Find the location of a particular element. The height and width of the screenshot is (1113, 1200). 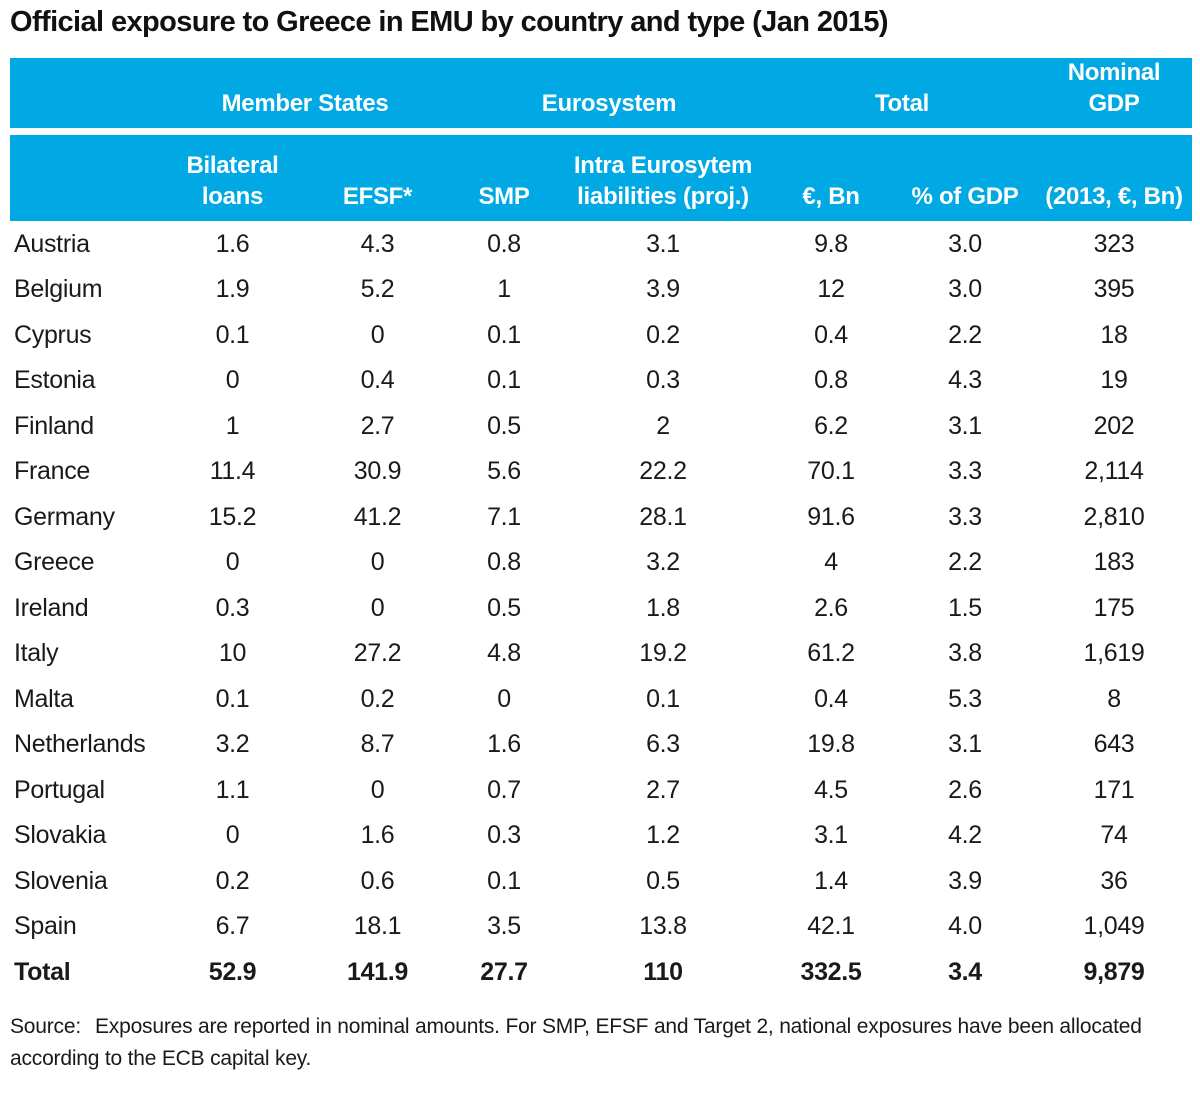

value-cell: 13.8 is located at coordinates (663, 926).